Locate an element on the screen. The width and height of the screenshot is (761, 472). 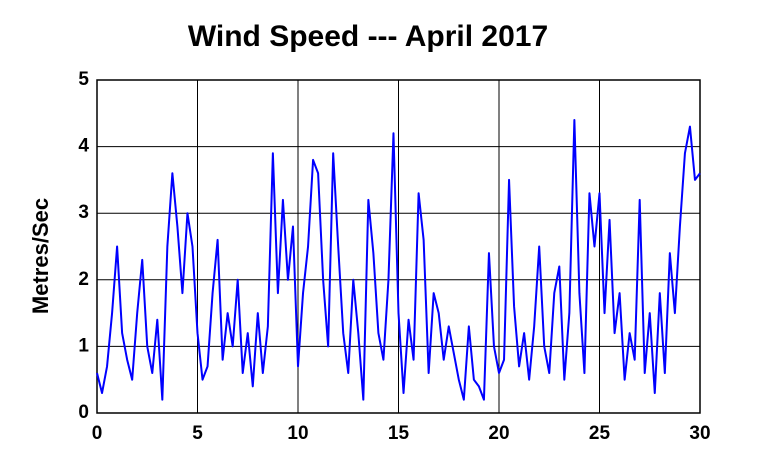
x-tick-label: 0 is located at coordinates (97, 433).